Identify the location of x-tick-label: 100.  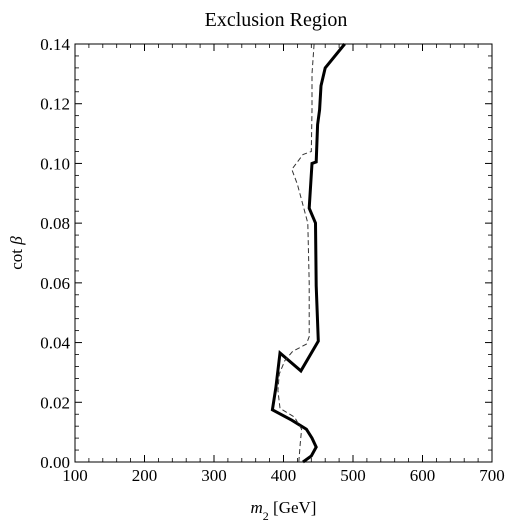
(75, 475).